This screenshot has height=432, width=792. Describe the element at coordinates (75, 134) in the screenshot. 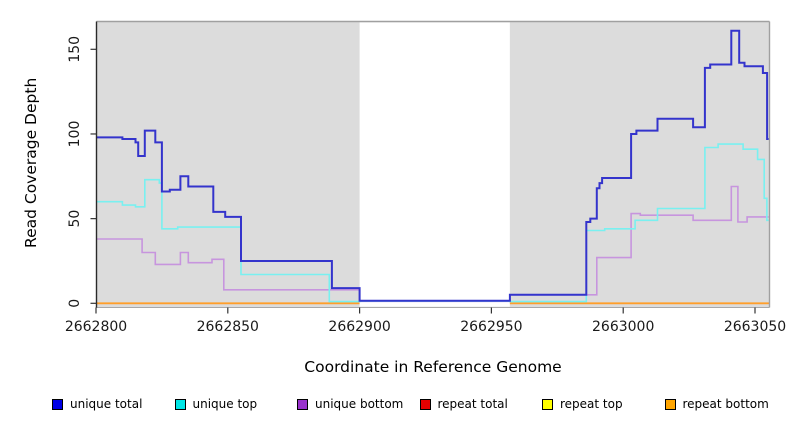

I see `y-tick-label: 100` at that location.